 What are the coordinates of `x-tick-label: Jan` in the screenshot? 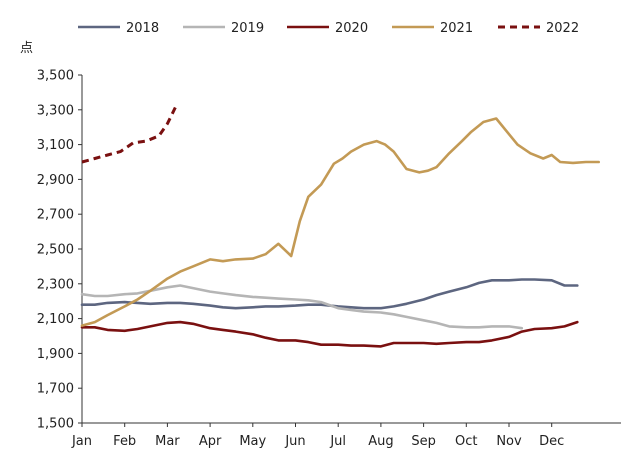 It's located at (81, 441).